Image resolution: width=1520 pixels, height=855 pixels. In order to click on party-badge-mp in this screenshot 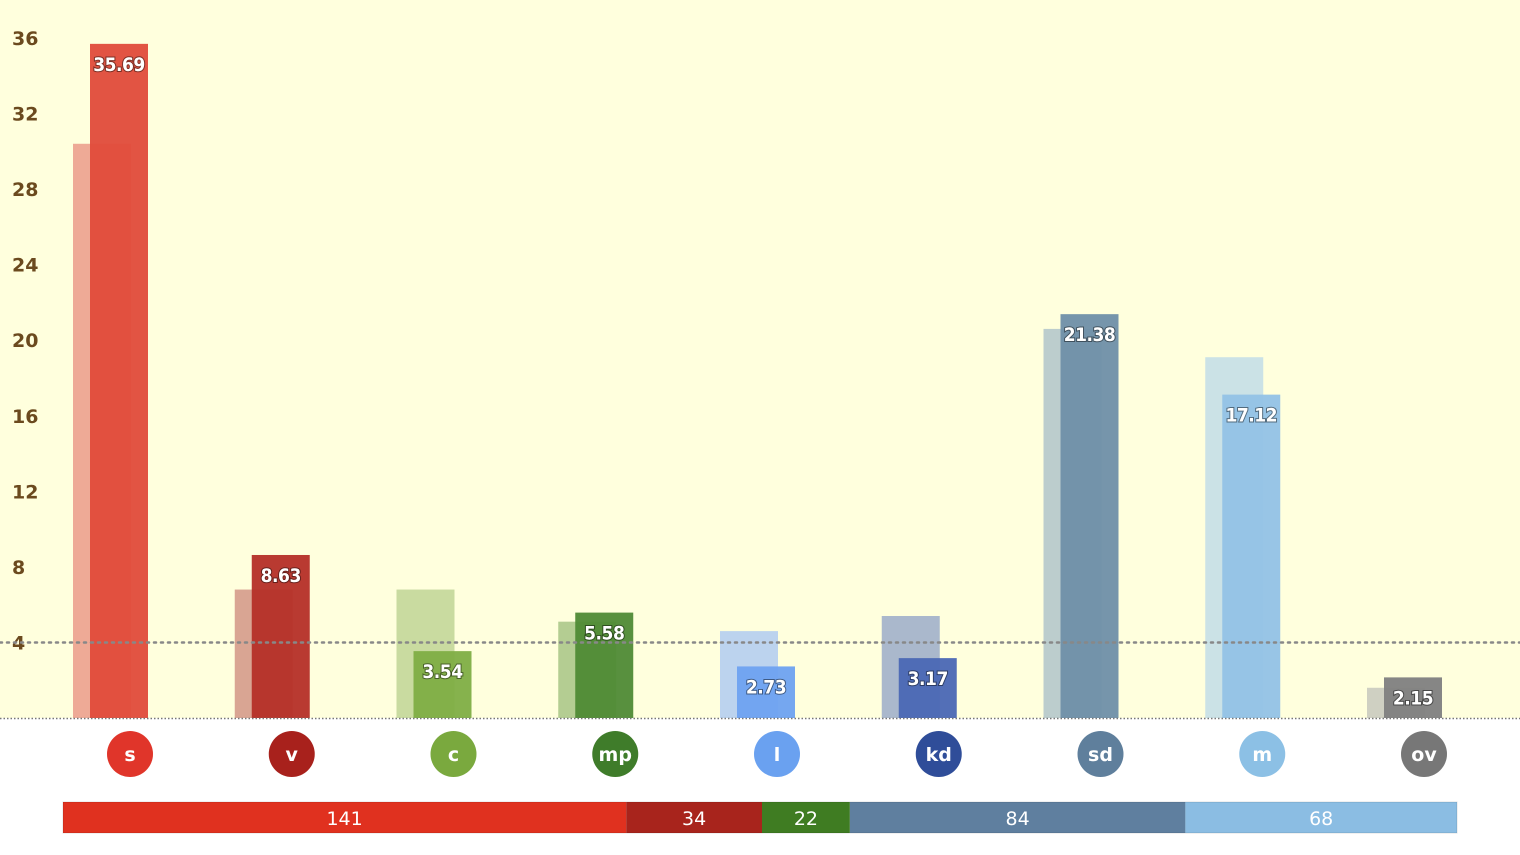, I will do `click(615, 754)`.